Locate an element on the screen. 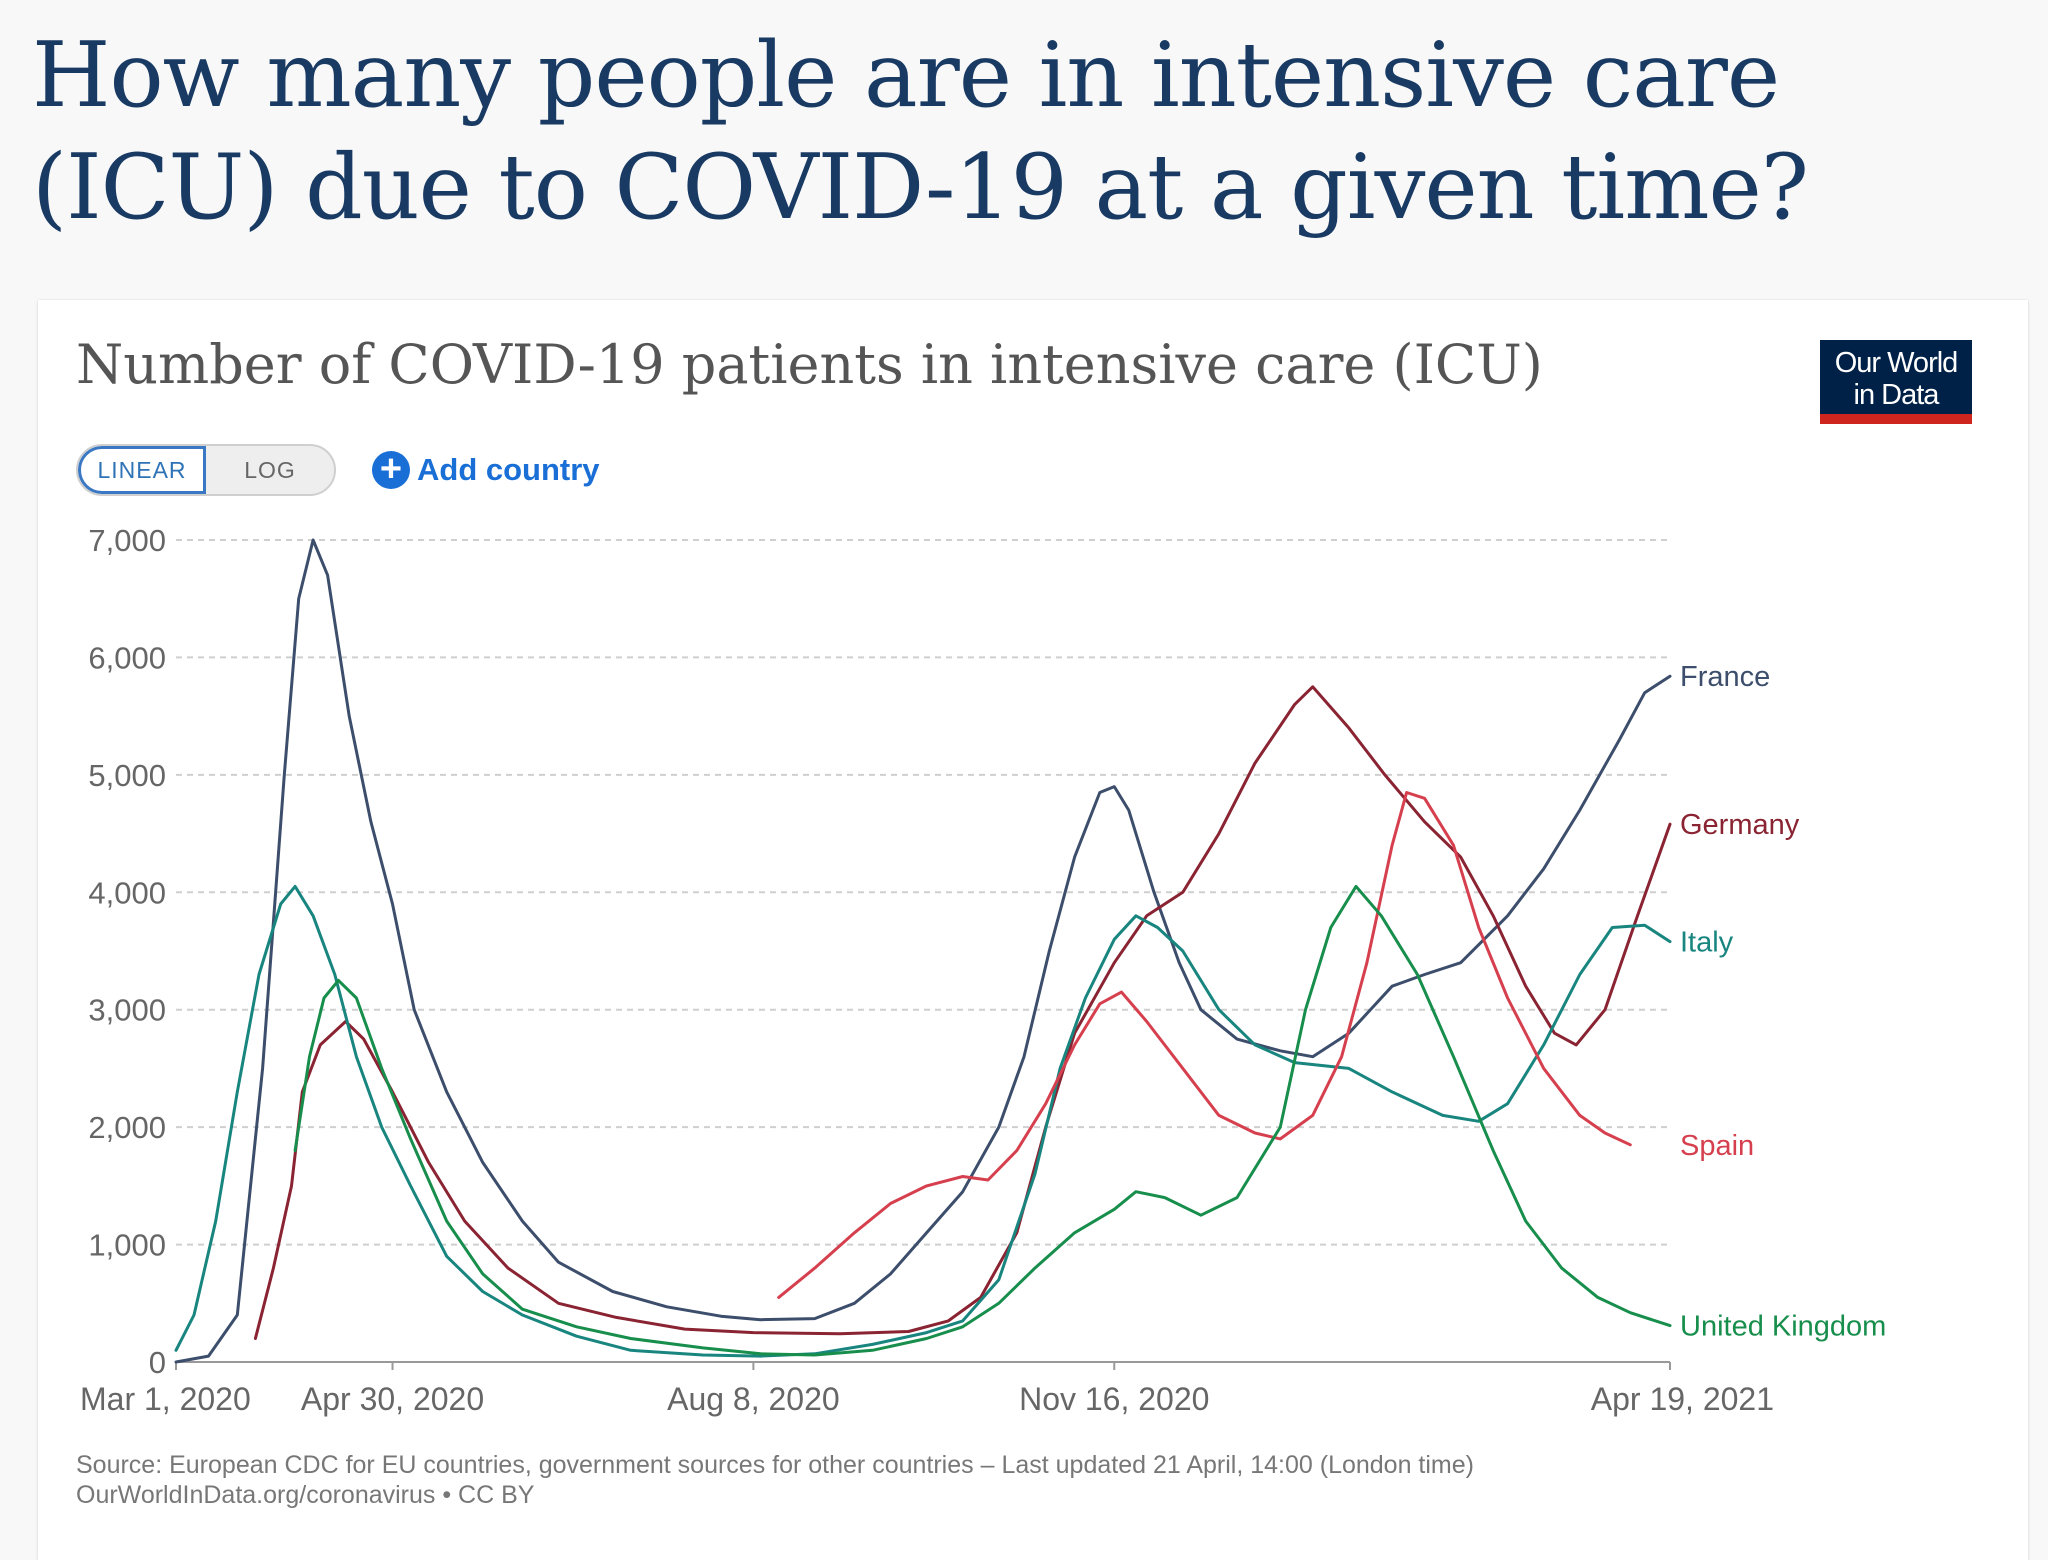 The image size is (2048, 1560). linear-scale-button: LINEAR is located at coordinates (142, 470).